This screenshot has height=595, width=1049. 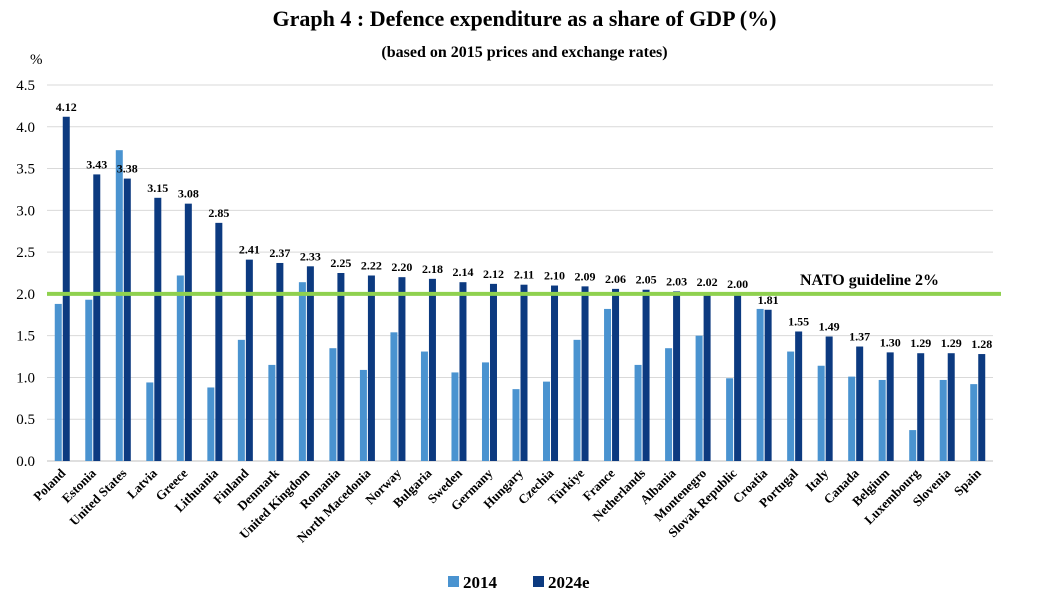 What do you see at coordinates (859, 337) in the screenshot?
I see `data-label-2024e: 1.37` at bounding box center [859, 337].